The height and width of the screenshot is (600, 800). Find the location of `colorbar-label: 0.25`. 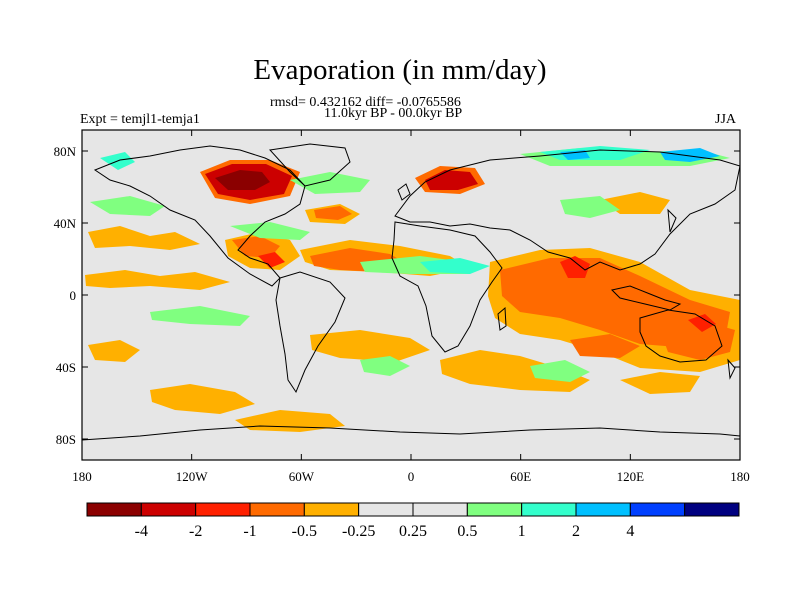

colorbar-label: 0.25 is located at coordinates (413, 531).